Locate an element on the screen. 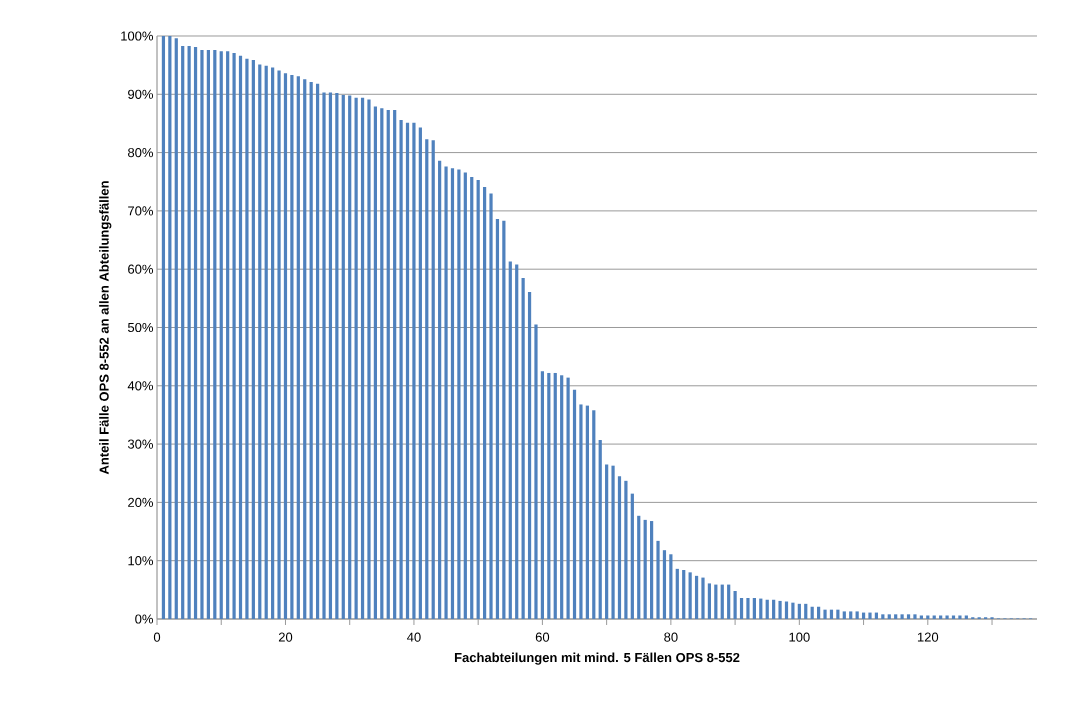  x-tick-label: 0 is located at coordinates (157, 637).